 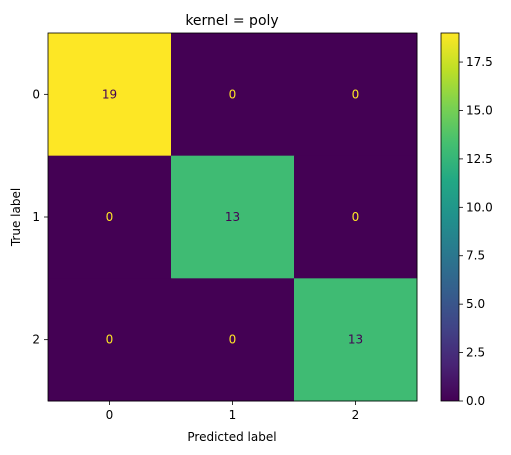 I want to click on y-tick-label: 0, so click(x=36, y=94).